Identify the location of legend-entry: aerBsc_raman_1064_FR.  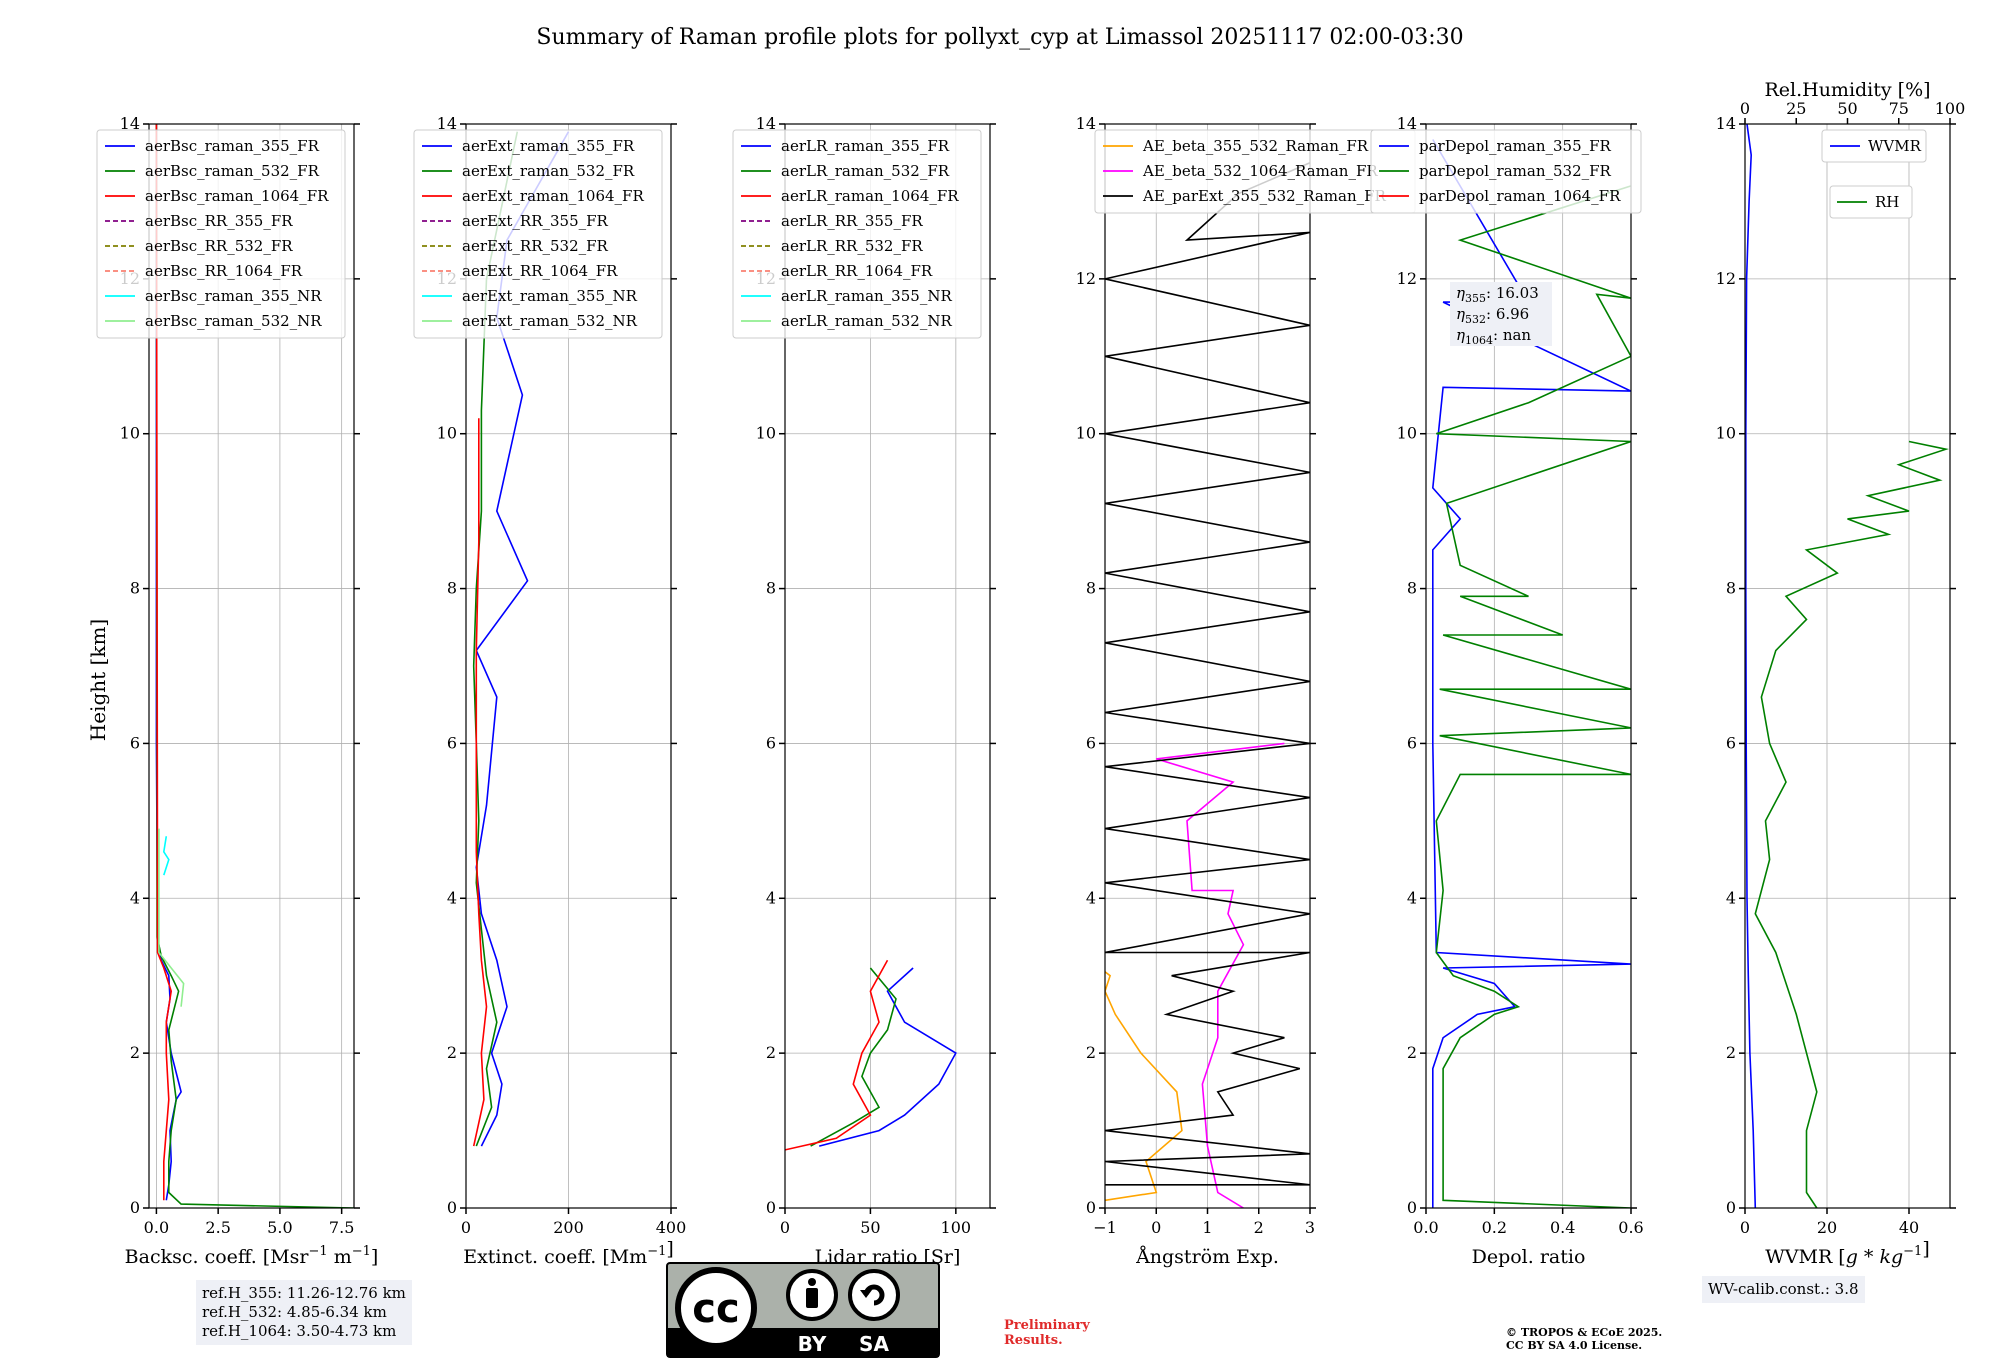
(237, 196).